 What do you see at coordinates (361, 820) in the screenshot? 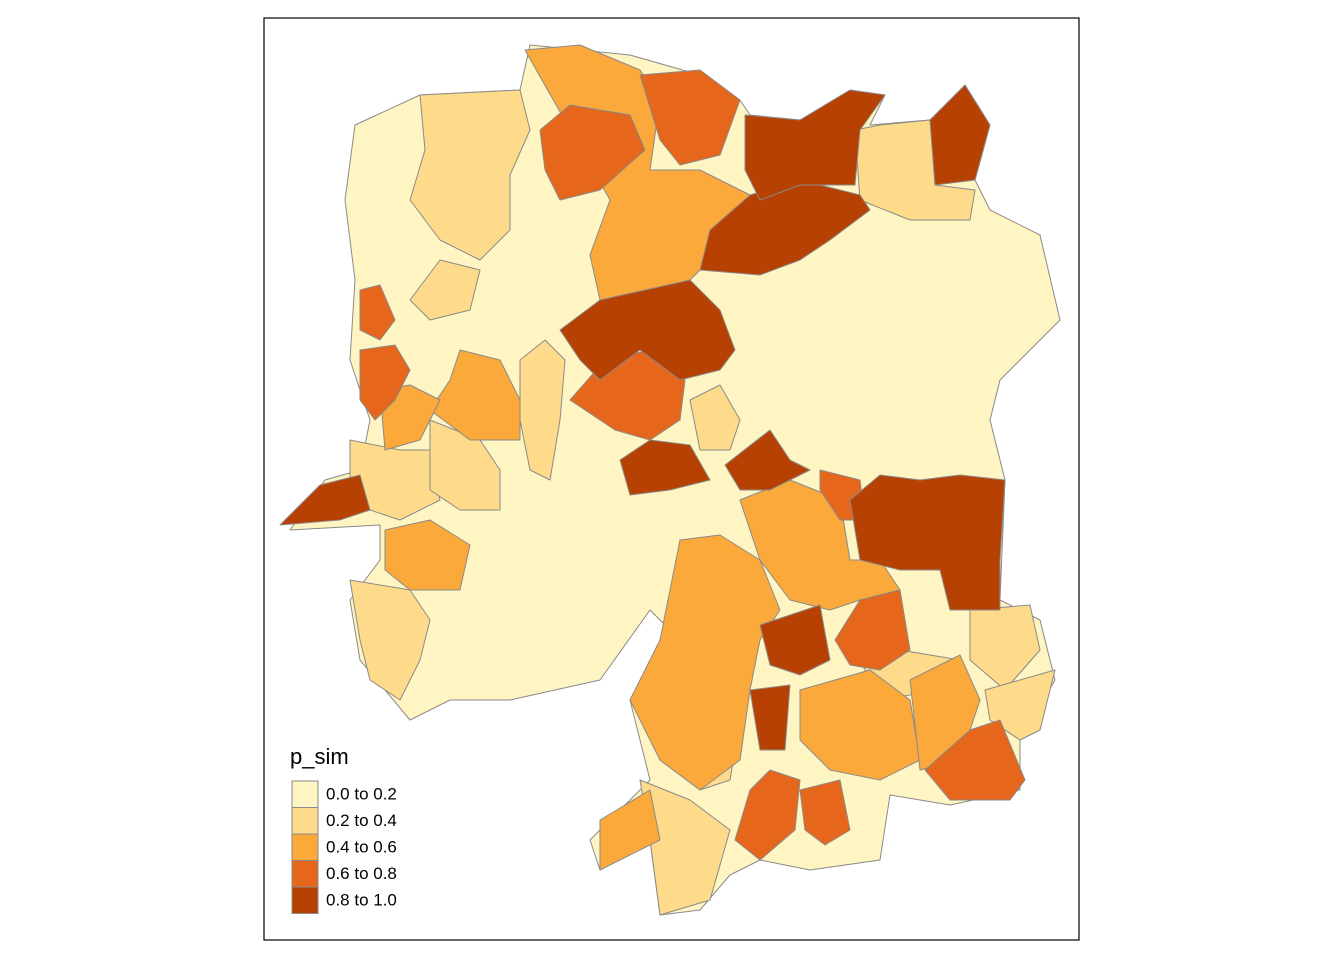
I see `legend-label: 0.2 to 0.4` at bounding box center [361, 820].